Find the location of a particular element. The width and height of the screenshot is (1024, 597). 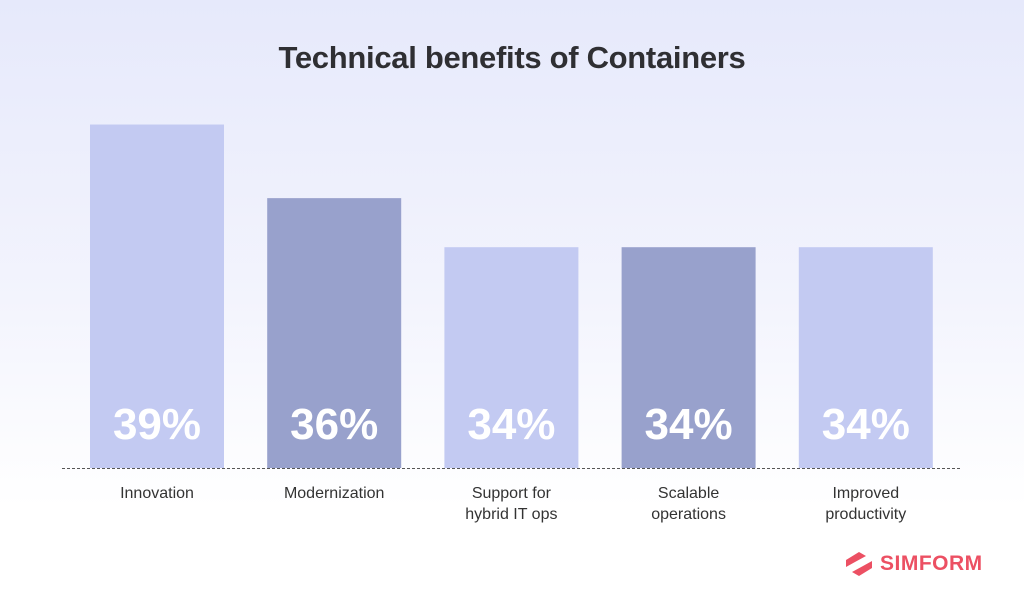

category-label: Innovation is located at coordinates (157, 493).